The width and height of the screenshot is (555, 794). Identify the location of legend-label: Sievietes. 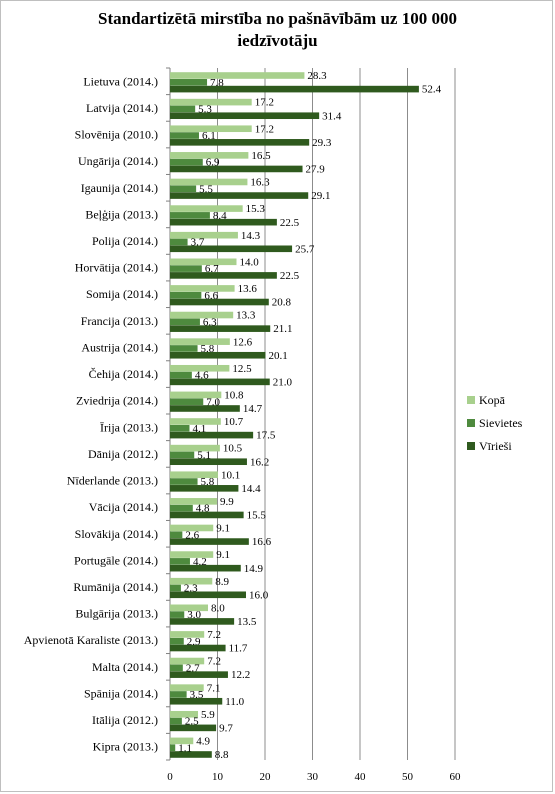
(501, 423).